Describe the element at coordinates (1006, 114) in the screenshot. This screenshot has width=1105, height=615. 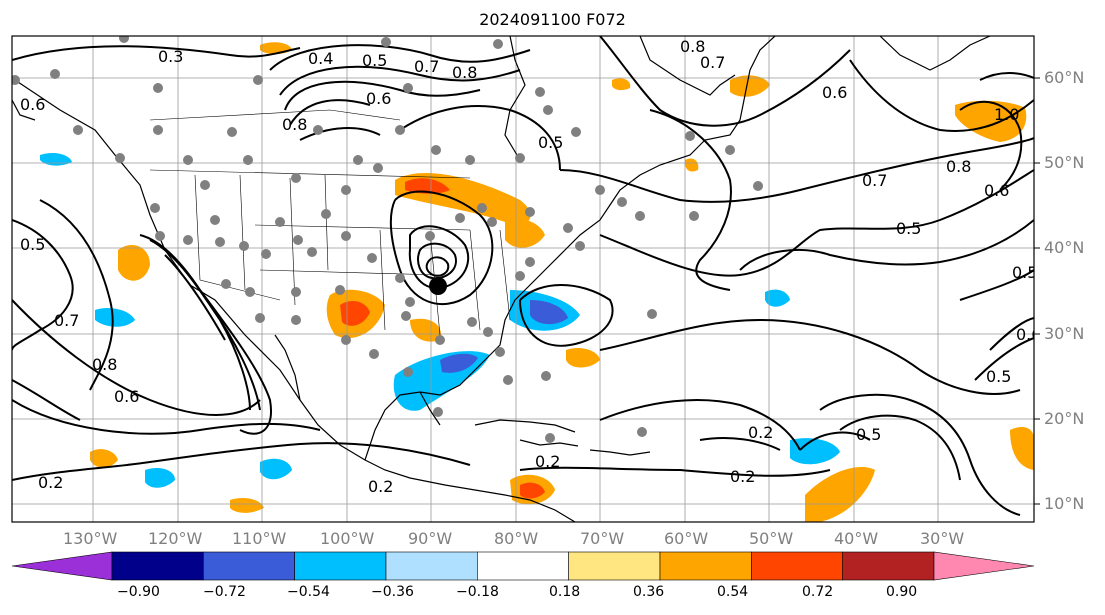
I see `contour-label: 1.0` at that location.